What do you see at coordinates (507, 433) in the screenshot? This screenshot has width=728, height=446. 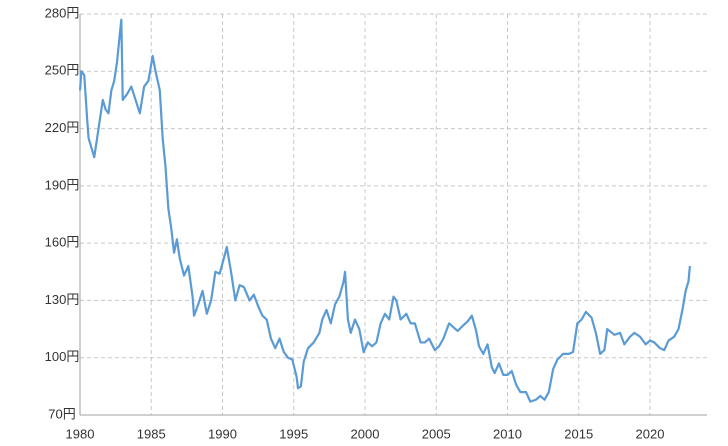 I see `x-tick-label: 2010` at bounding box center [507, 433].